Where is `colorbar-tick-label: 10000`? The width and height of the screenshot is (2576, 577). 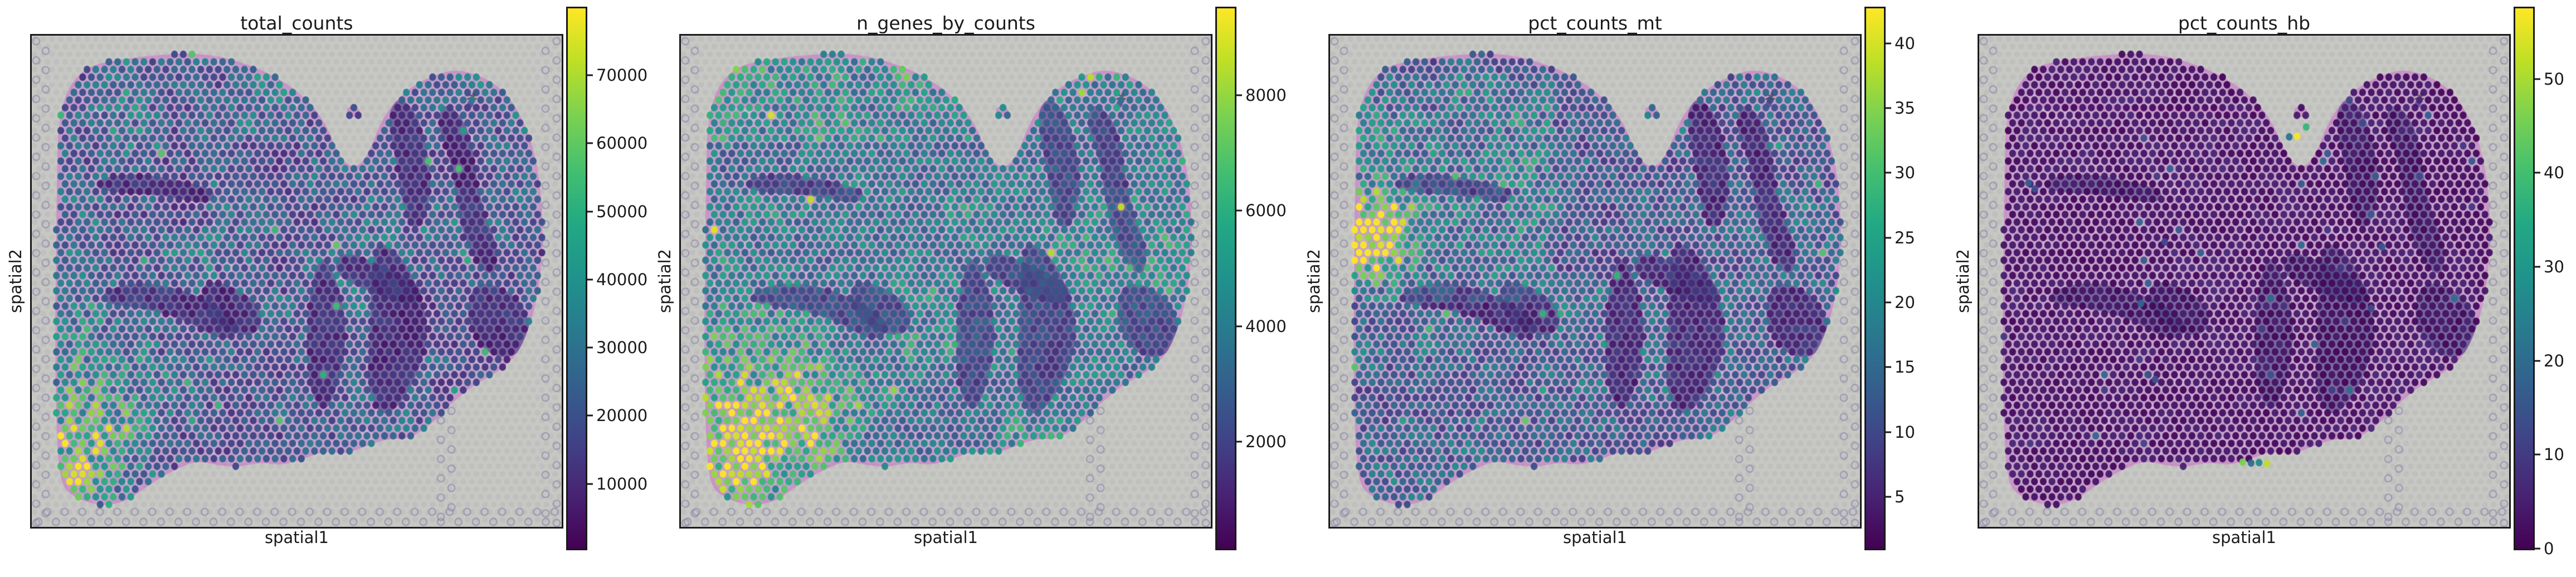
colorbar-tick-label: 10000 is located at coordinates (622, 483).